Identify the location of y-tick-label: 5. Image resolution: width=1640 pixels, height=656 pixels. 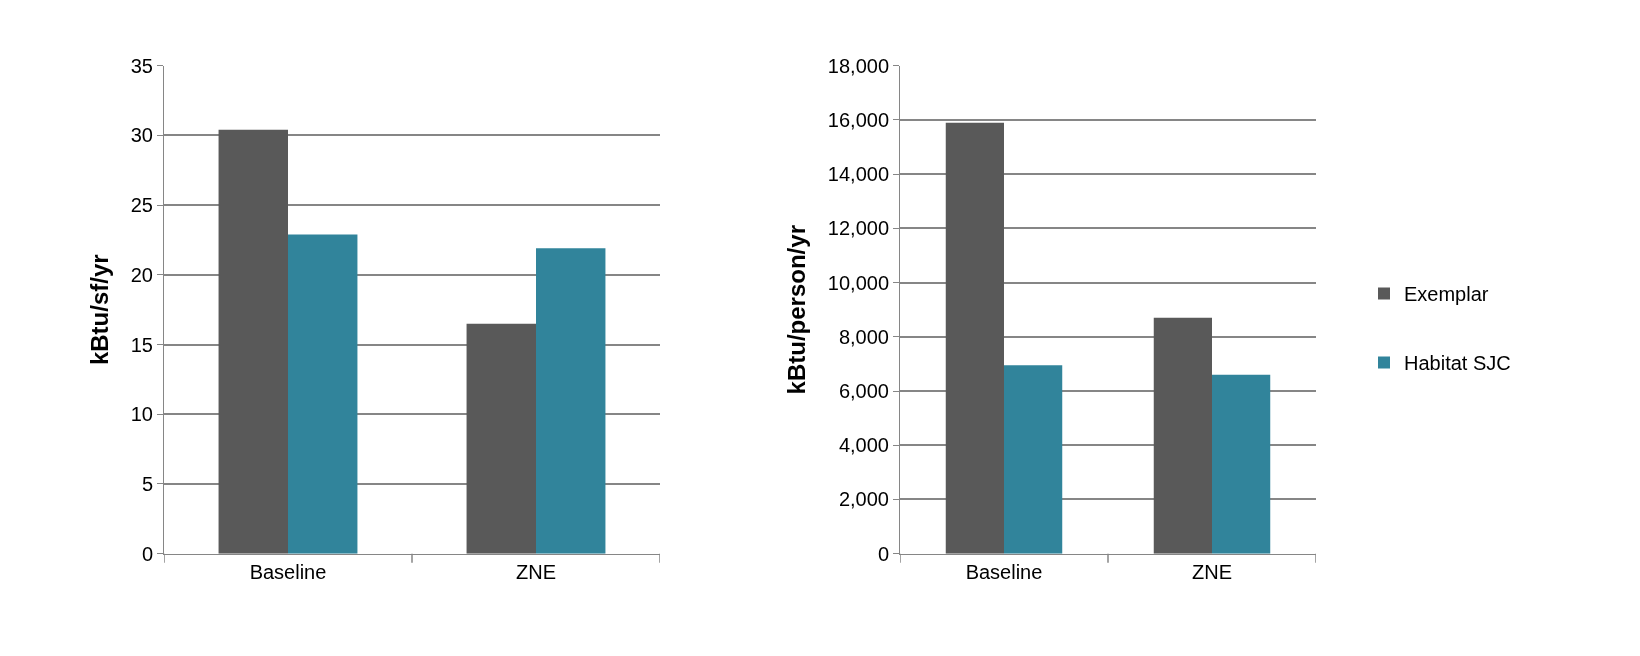
(147, 483).